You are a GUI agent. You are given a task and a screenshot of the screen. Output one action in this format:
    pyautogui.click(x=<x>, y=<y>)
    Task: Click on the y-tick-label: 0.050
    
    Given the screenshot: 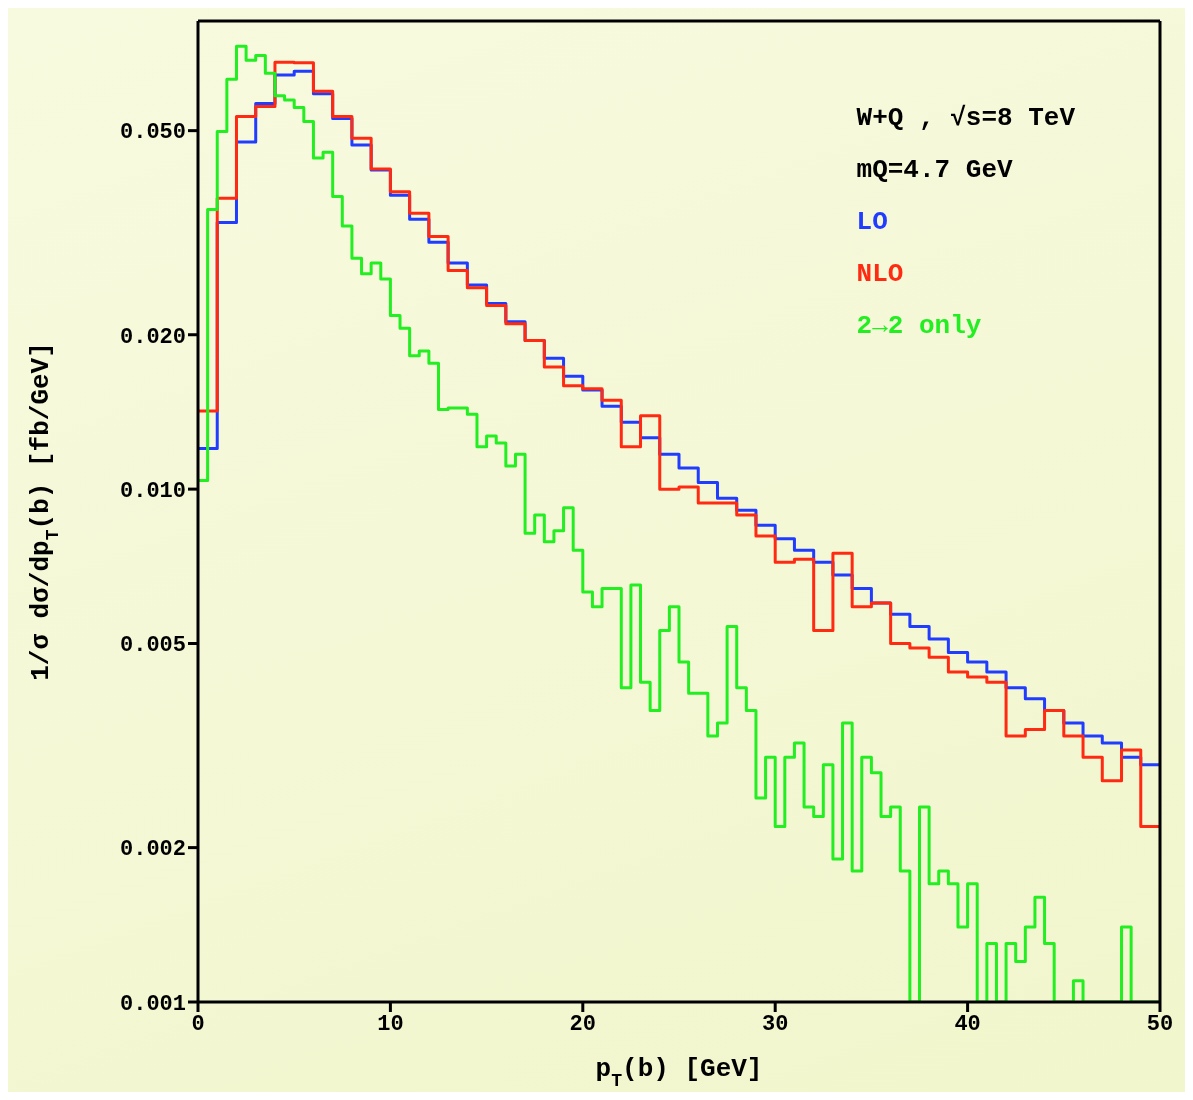 What is the action you would take?
    pyautogui.click(x=152, y=133)
    